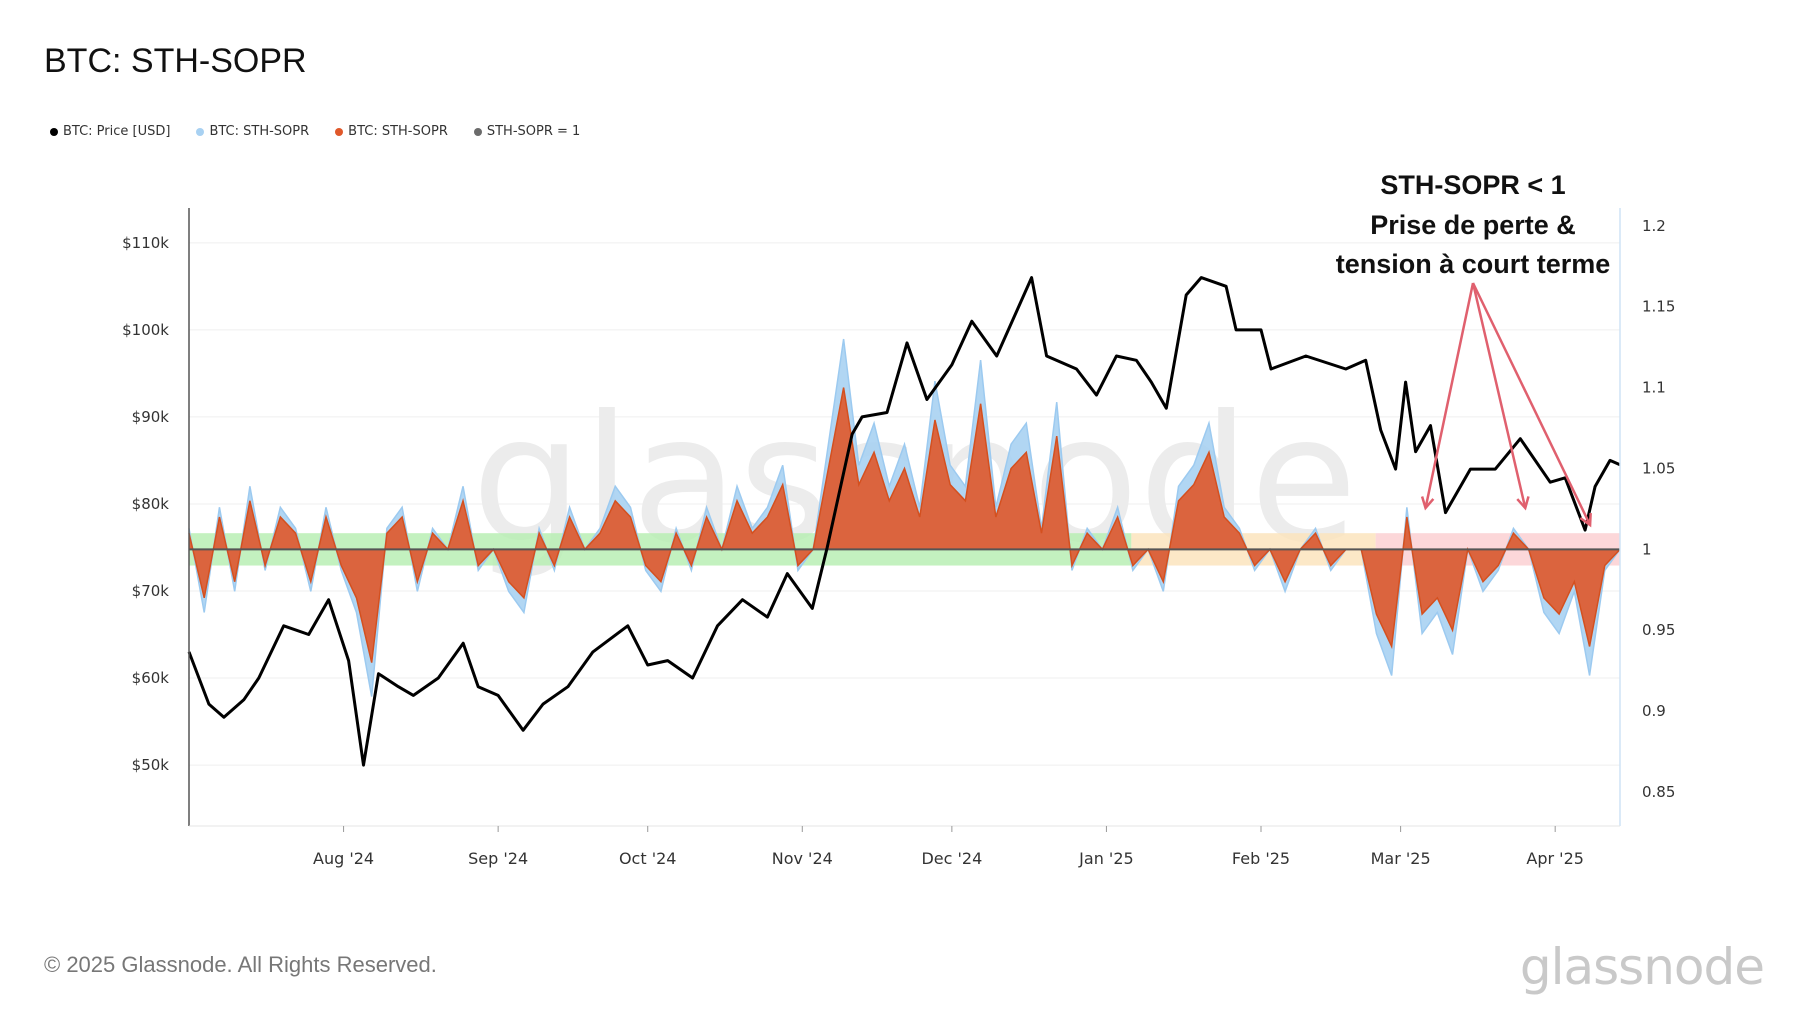  I want to click on y-left-tick-label: $50k, so click(151, 765).